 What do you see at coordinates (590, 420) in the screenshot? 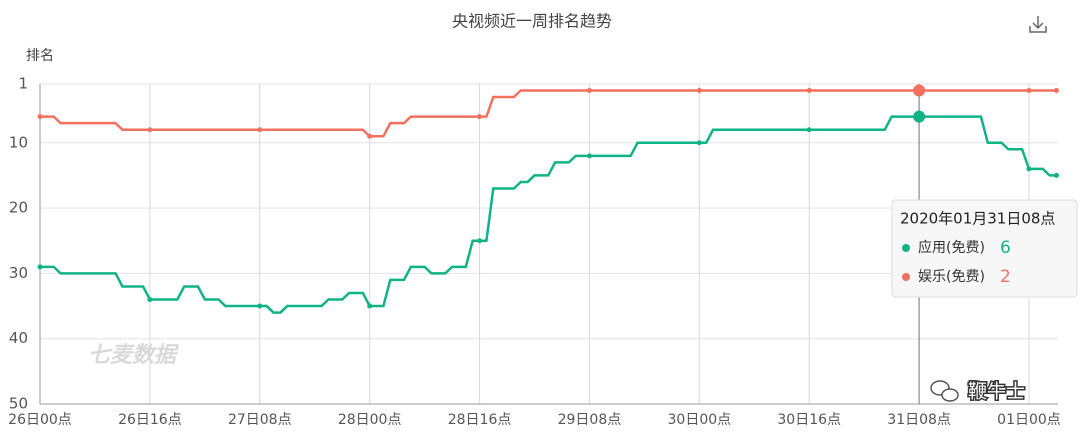
I see `x-tick-label: 29日08点` at bounding box center [590, 420].